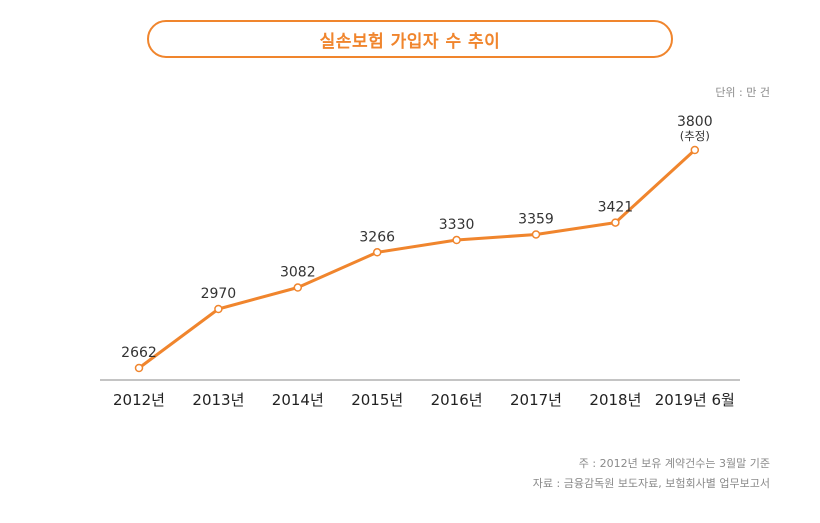 This screenshot has width=820, height=523. I want to click on x-tick-label: 2014년, so click(298, 400).